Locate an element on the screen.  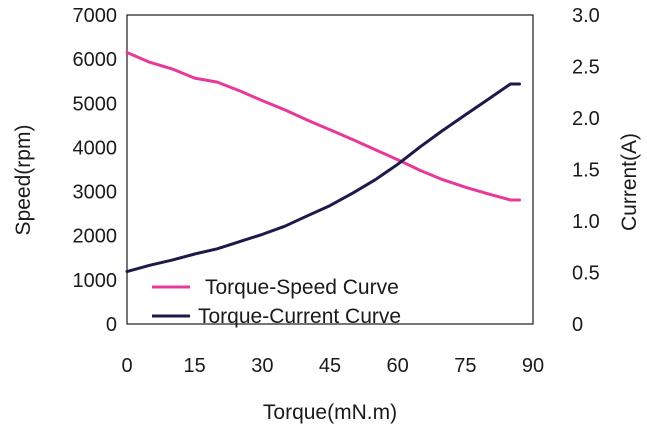
y-right-tick-labels: 0 0.5 1.0 1.5 2.0 2.5 3.0 is located at coordinates (586, 170).